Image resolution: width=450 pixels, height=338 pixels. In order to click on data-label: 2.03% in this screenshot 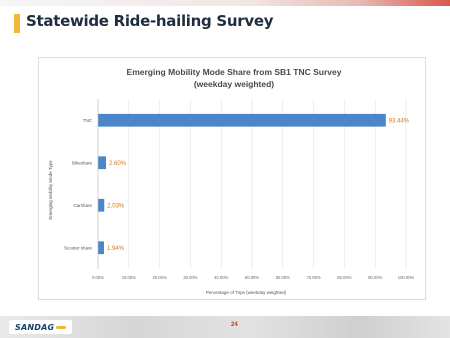, I will do `click(116, 206)`.